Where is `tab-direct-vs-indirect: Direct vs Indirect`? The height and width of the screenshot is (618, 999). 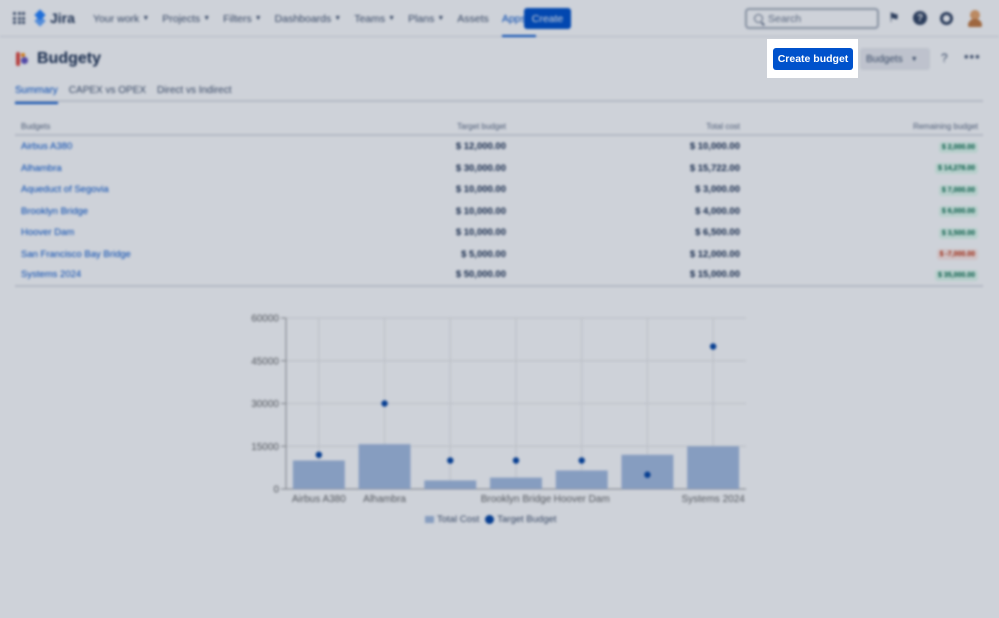 tab-direct-vs-indirect: Direct vs Indirect is located at coordinates (194, 90).